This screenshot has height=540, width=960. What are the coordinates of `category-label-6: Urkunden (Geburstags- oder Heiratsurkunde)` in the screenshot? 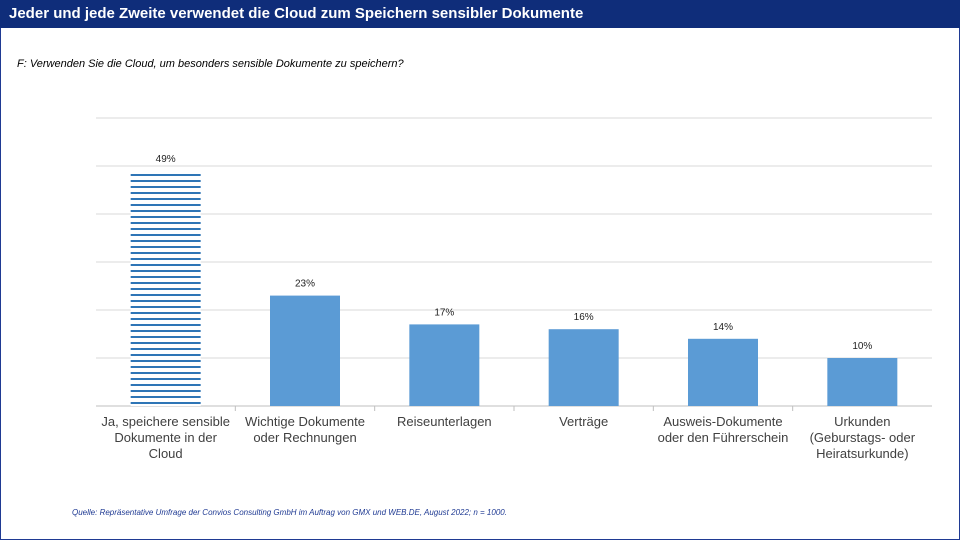 It's located at (863, 437).